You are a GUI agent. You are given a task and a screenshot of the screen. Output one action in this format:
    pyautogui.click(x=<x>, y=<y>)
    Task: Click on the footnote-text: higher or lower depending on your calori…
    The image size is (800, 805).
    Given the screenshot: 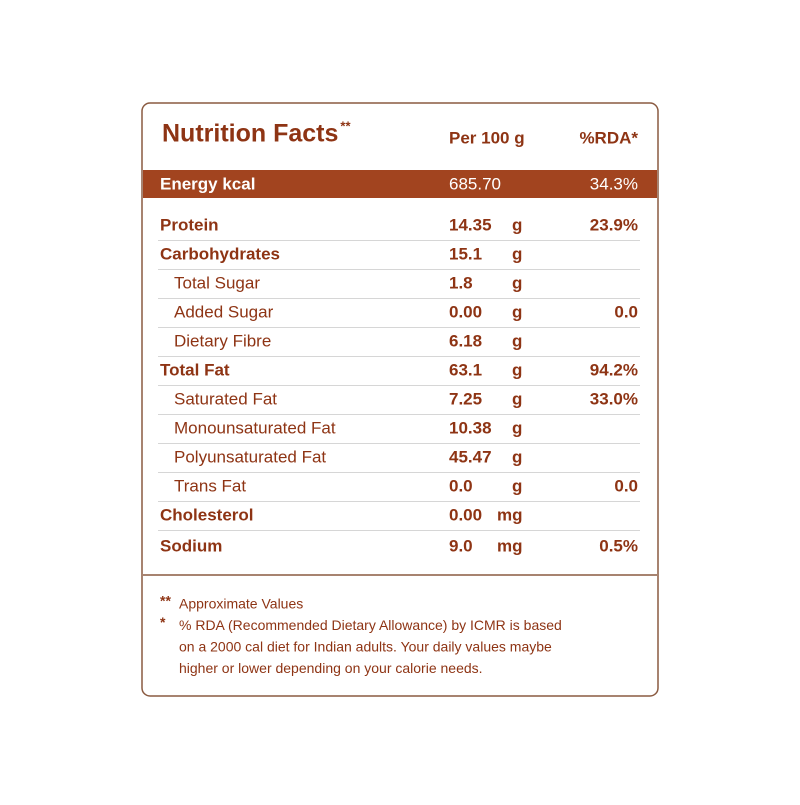 What is the action you would take?
    pyautogui.click(x=331, y=668)
    